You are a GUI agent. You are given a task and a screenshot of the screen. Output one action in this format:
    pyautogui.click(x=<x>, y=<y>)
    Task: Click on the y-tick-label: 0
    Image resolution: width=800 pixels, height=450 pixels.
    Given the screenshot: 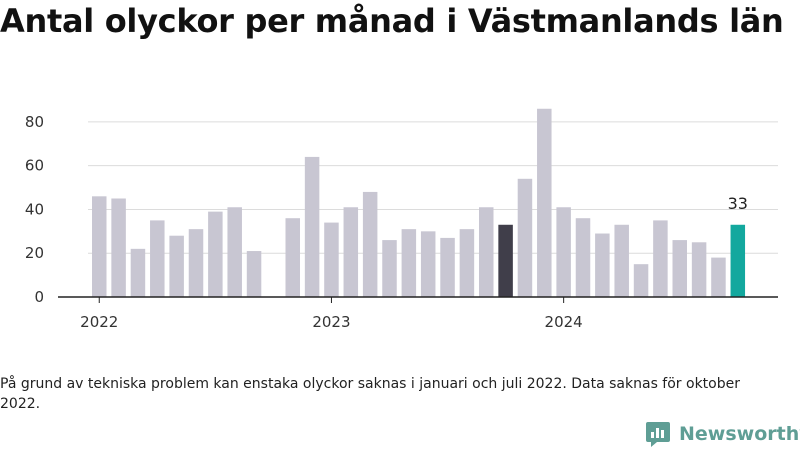 What is the action you would take?
    pyautogui.click(x=39, y=297)
    